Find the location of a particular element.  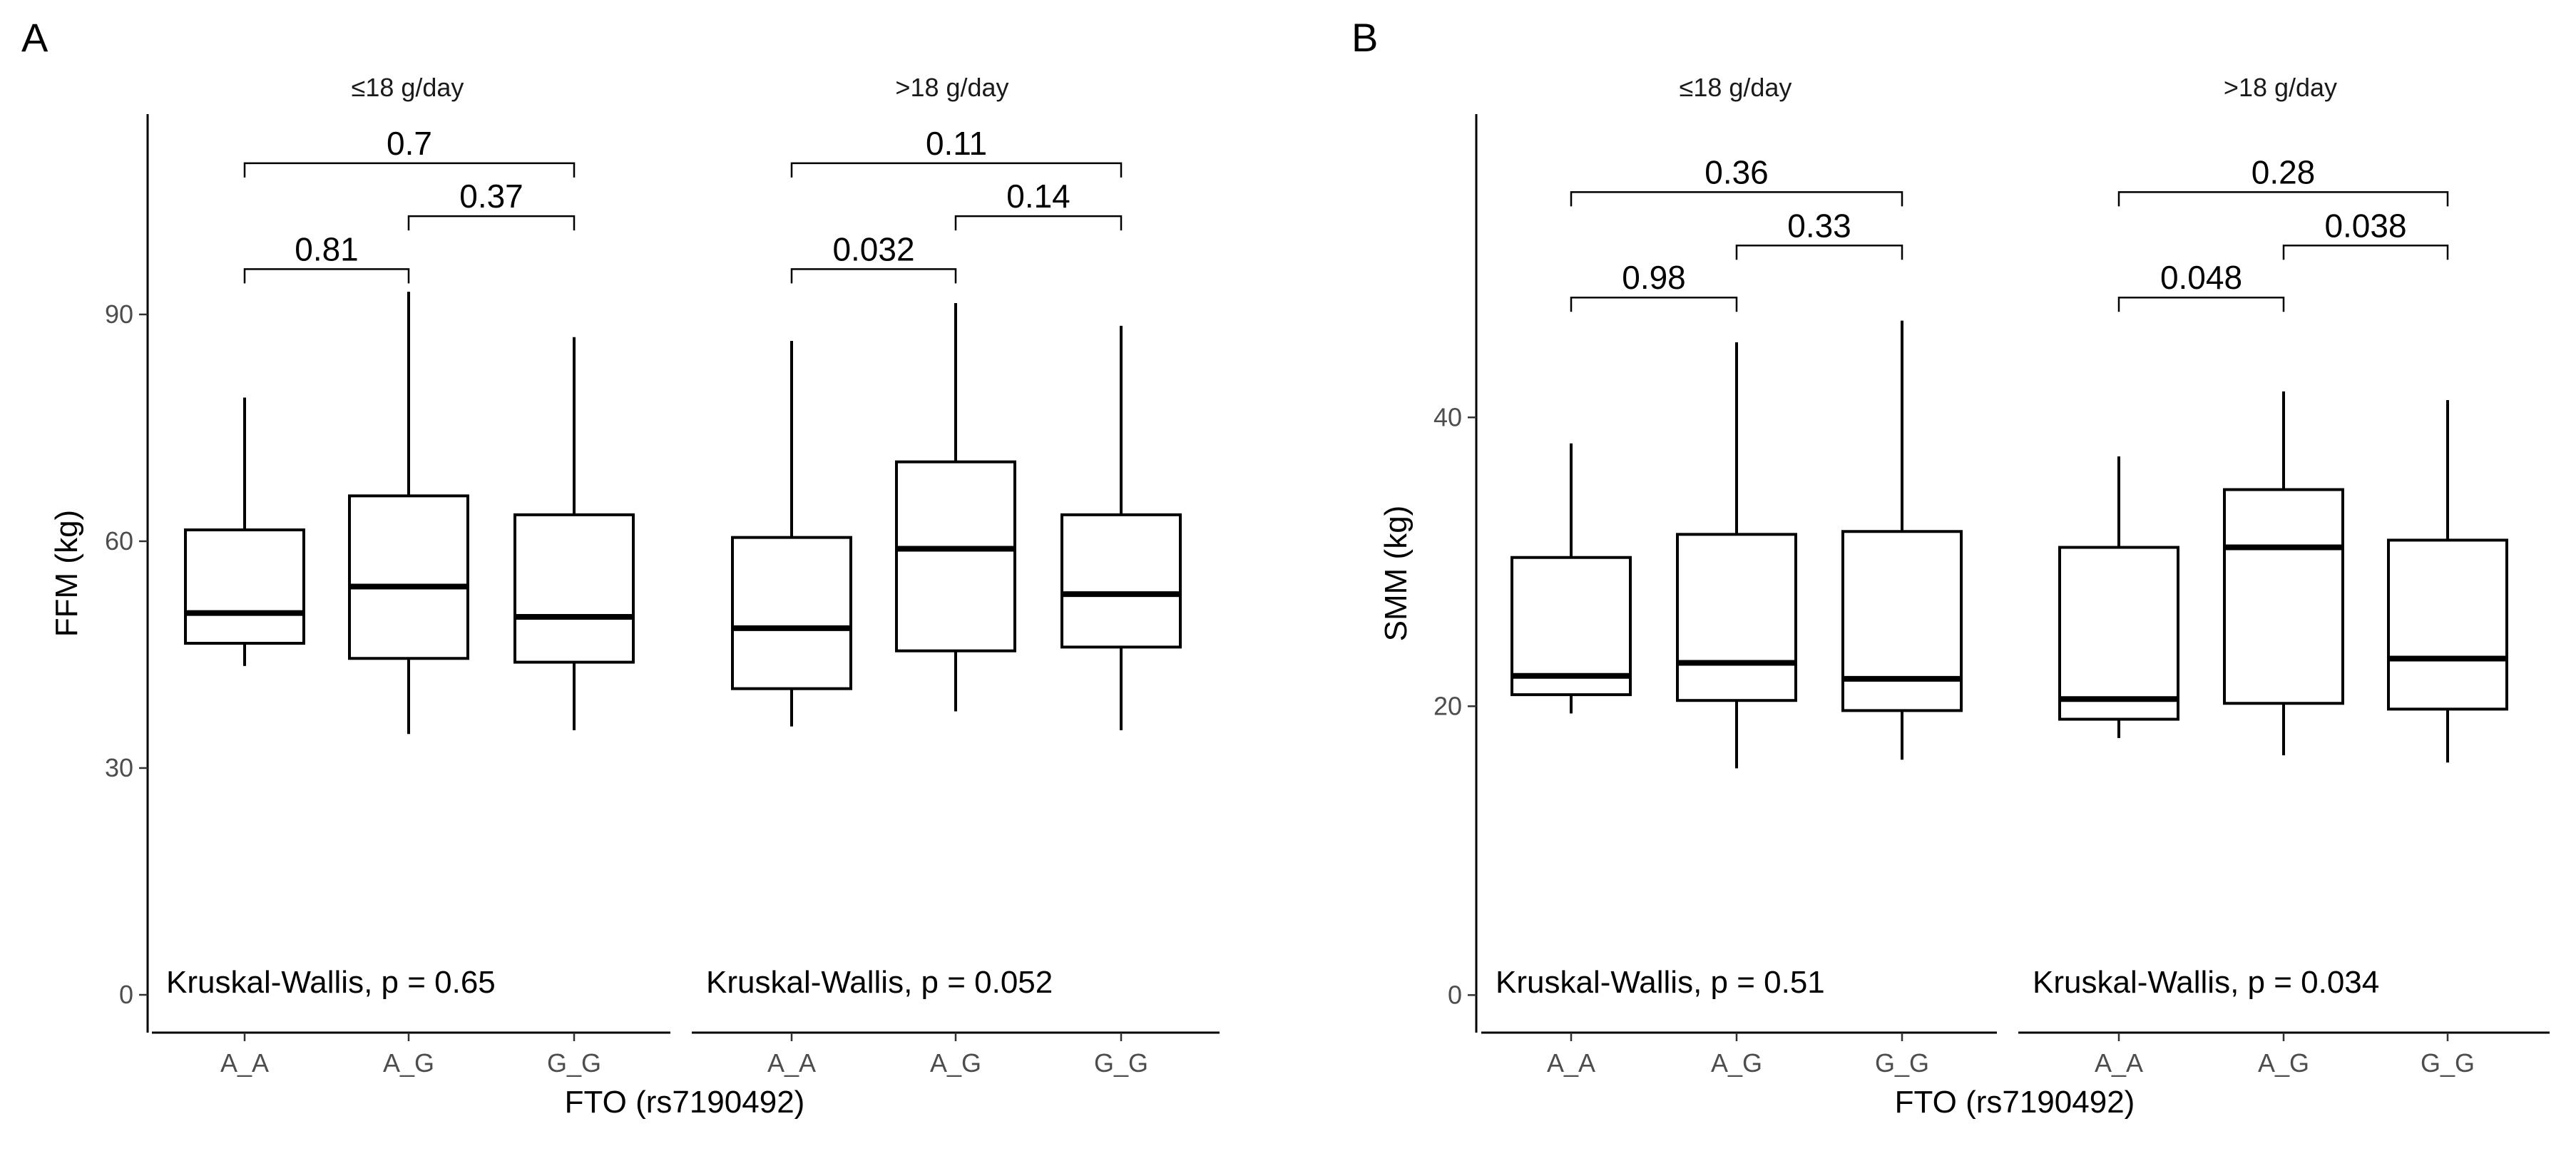

kruskal-wallis-label: Kruskal-Wallis, p = 0.51 is located at coordinates (1660, 982).